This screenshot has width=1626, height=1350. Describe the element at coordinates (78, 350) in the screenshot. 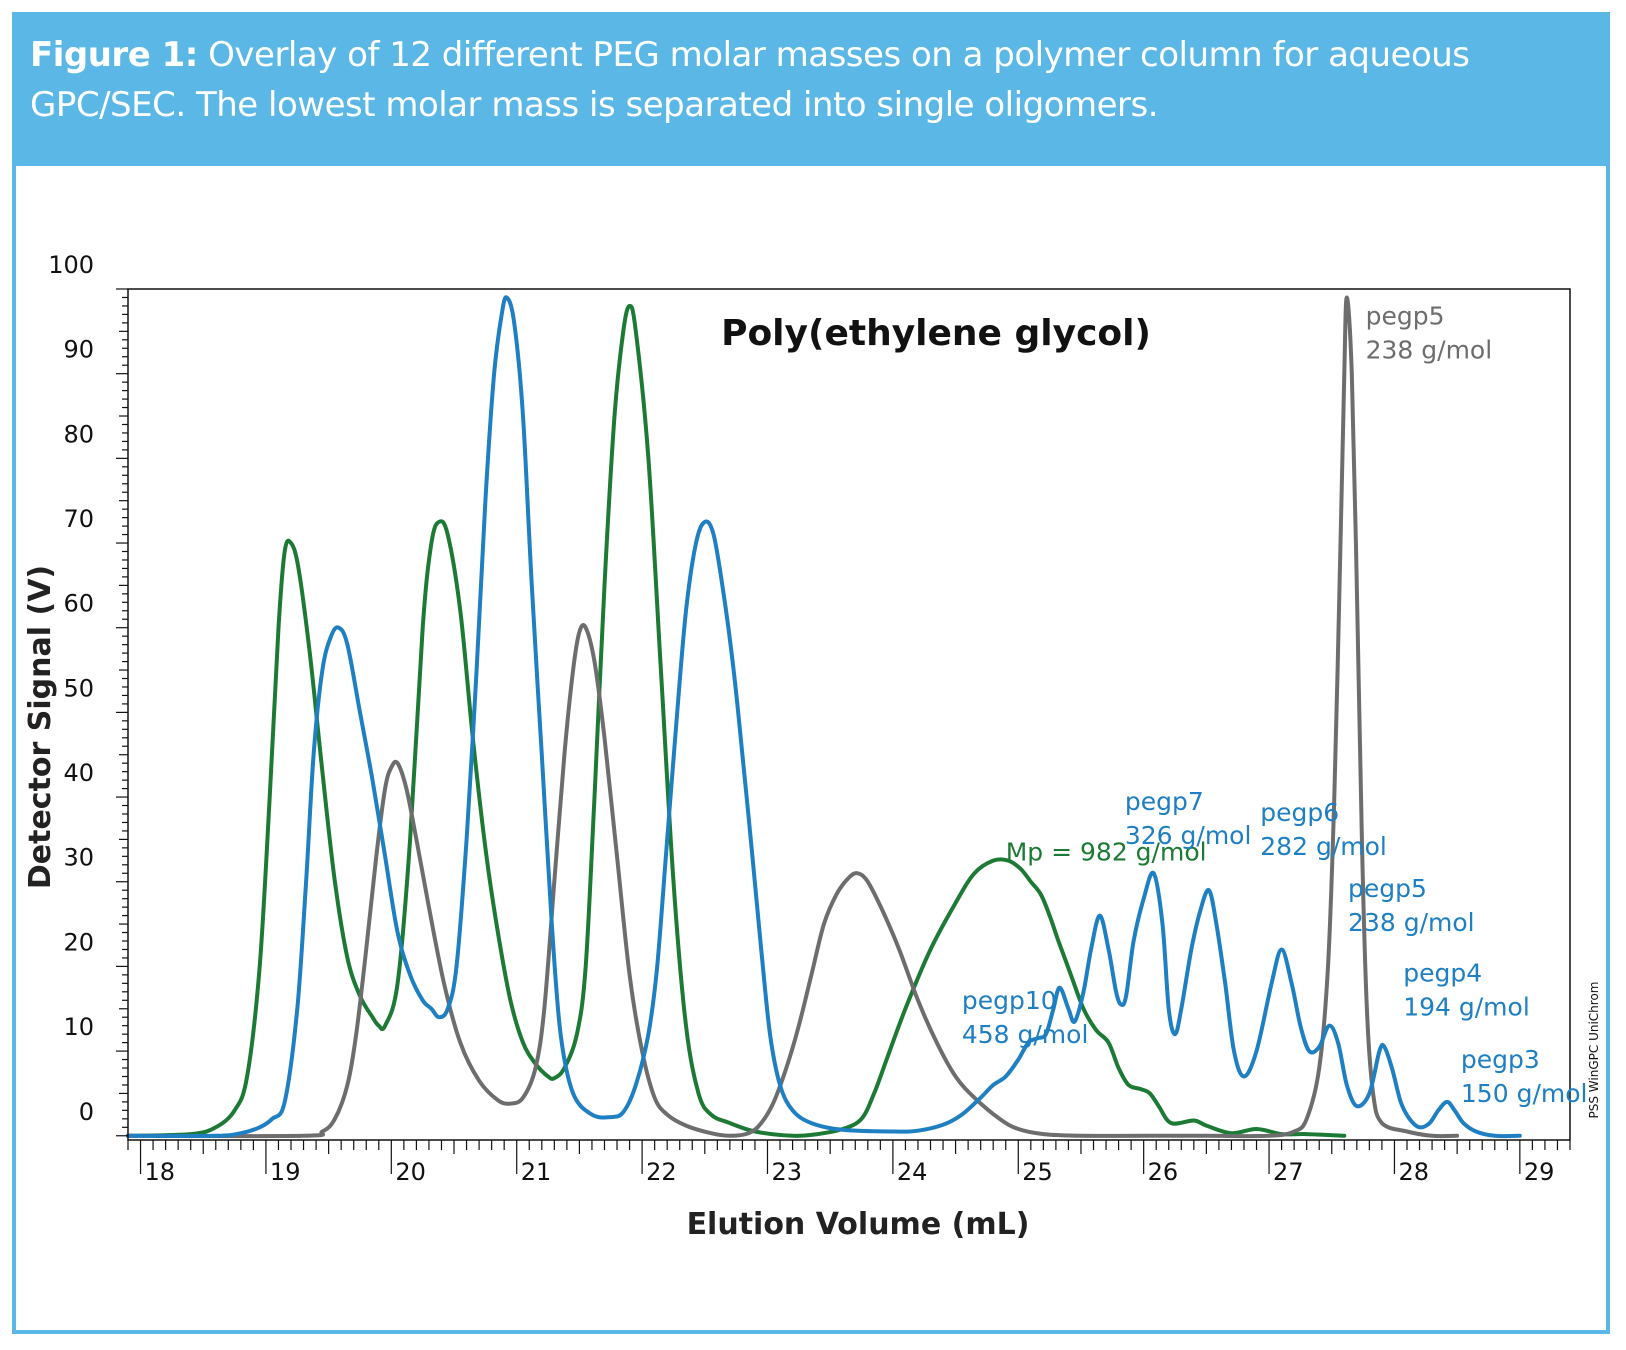

I see `y-tick-label: 90` at that location.